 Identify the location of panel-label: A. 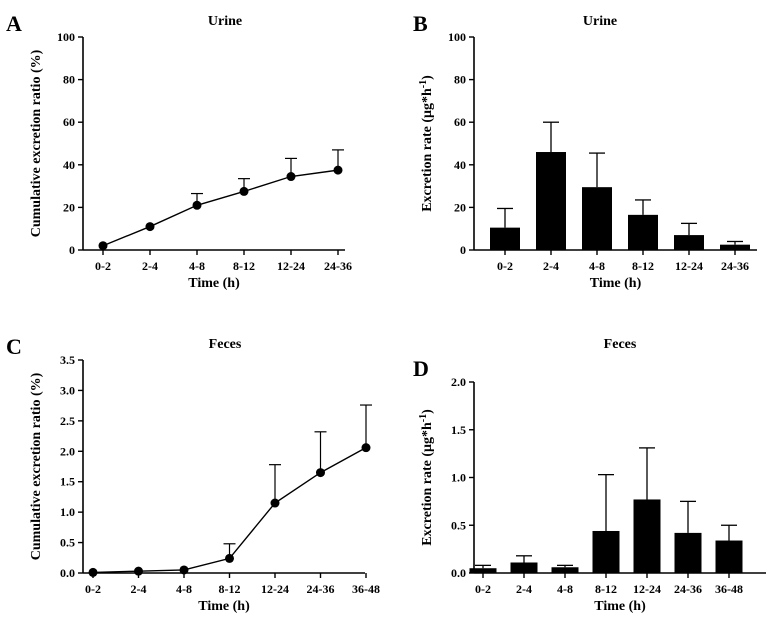
(14, 23).